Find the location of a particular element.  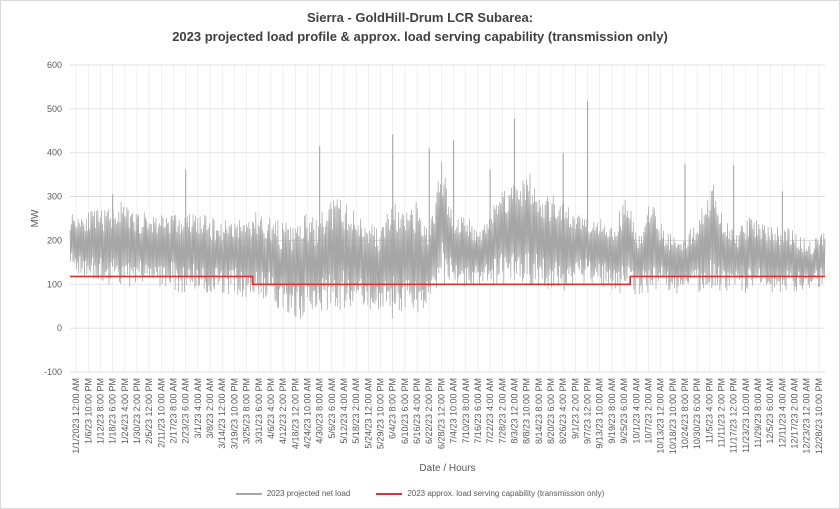

x-tick-label-14: 3/25/23 8:00 PM is located at coordinates (247, 411).